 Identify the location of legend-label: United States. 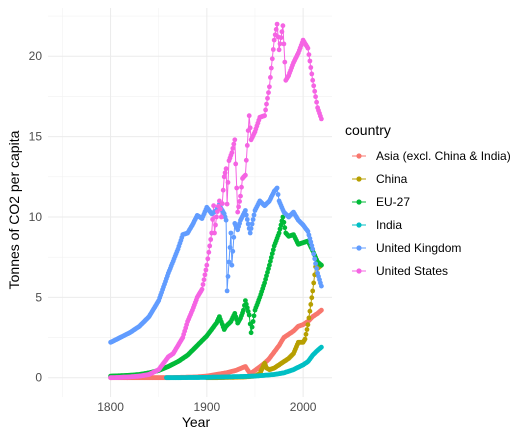
(412, 271).